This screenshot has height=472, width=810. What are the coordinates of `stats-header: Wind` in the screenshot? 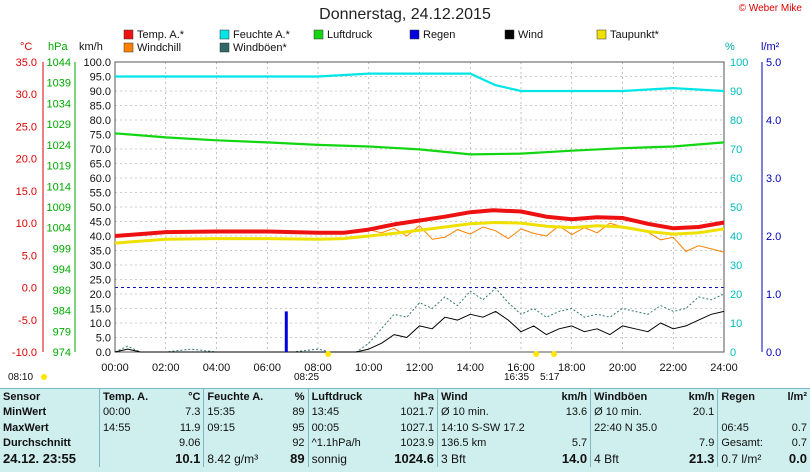 It's located at (494, 397).